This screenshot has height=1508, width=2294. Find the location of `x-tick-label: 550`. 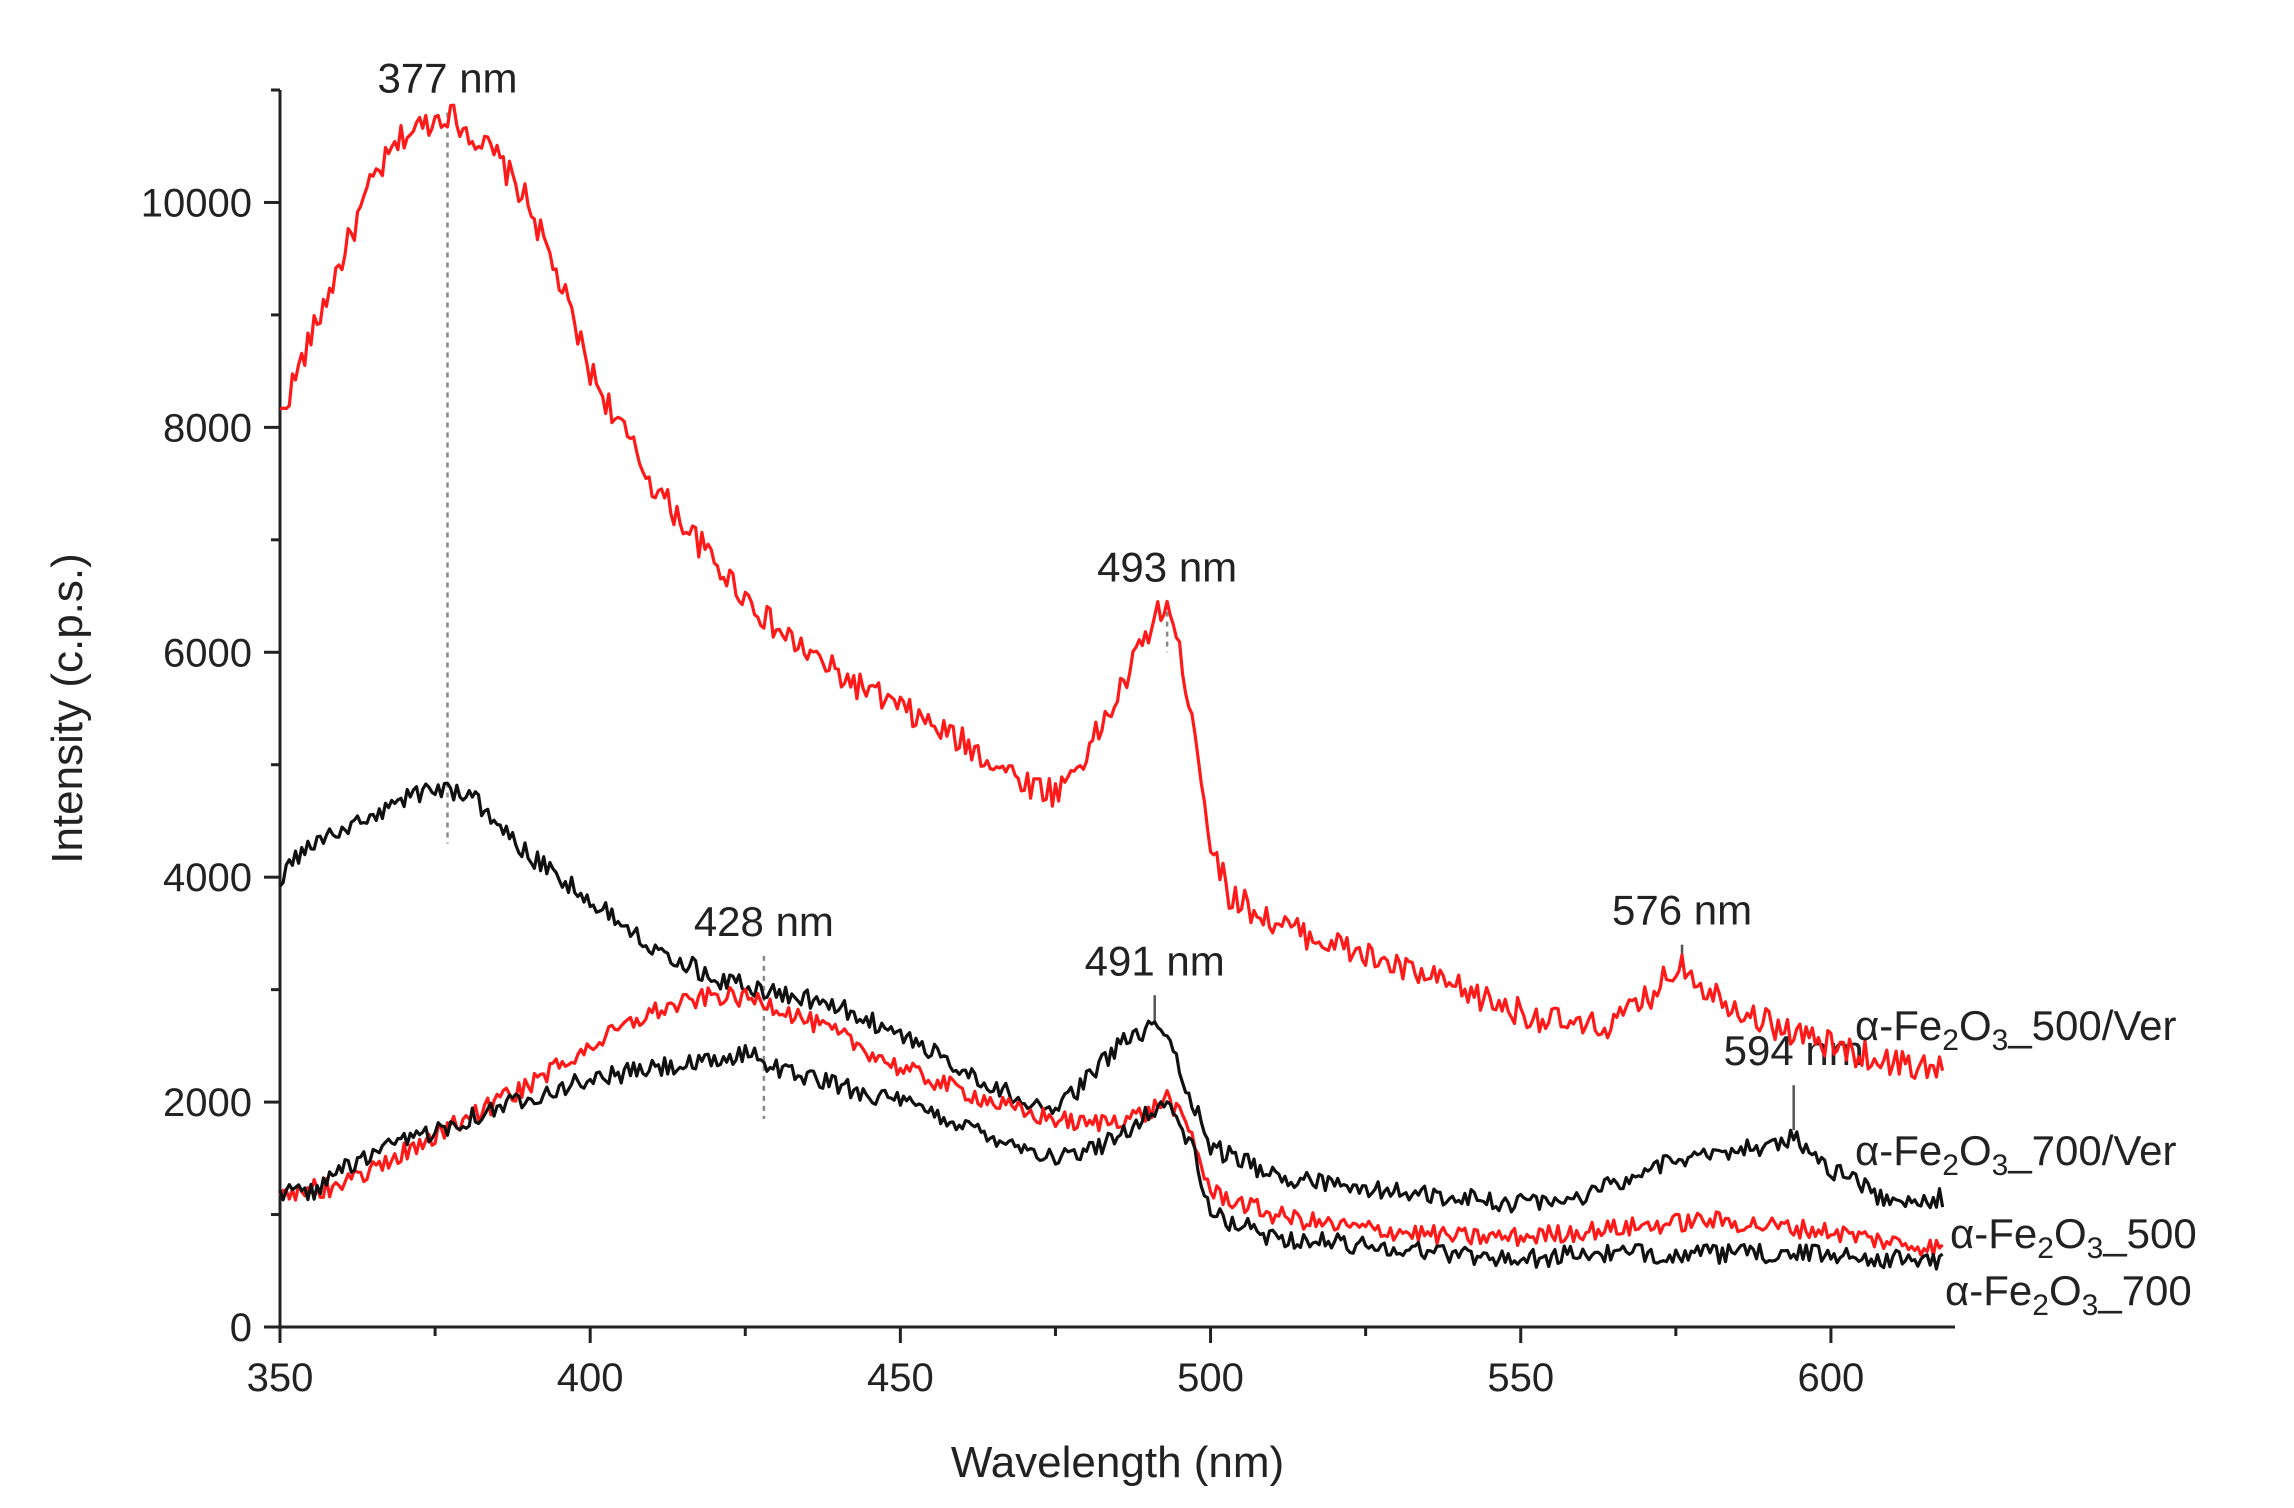

x-tick-label: 550 is located at coordinates (1520, 1378).